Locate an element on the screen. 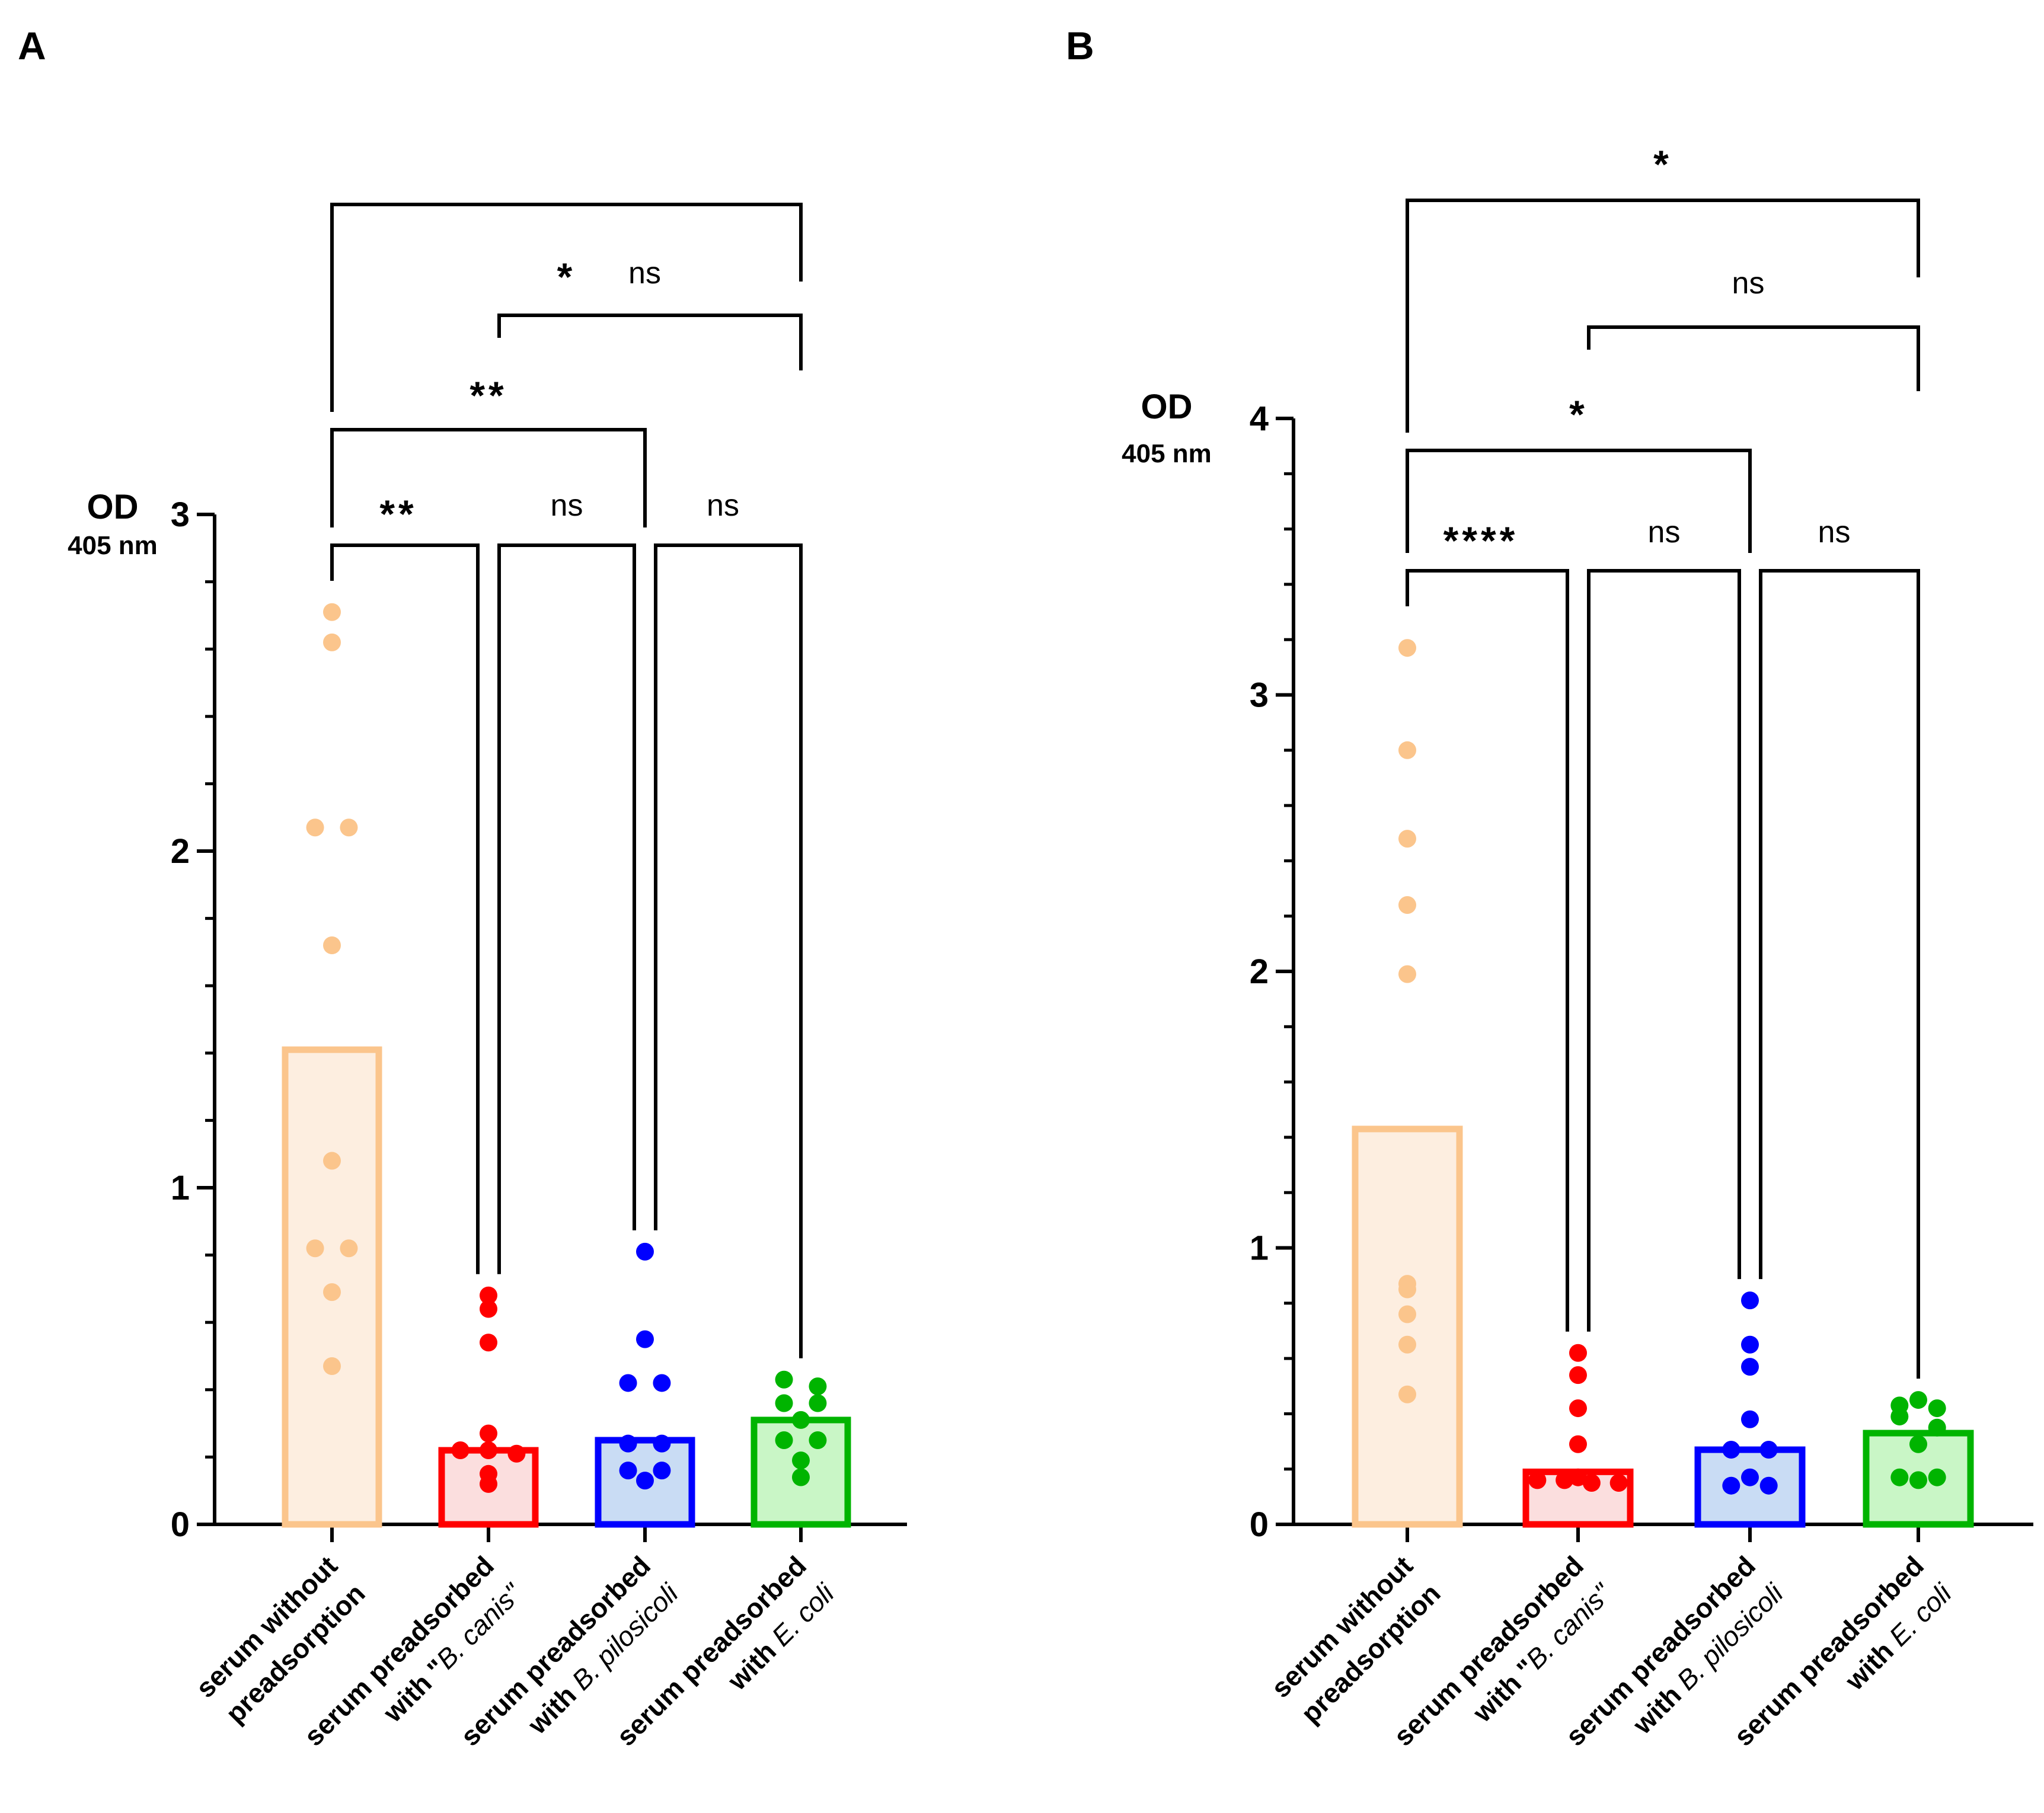 The image size is (2044, 1813). y-axis-label-unit: 405 nm is located at coordinates (113, 545).